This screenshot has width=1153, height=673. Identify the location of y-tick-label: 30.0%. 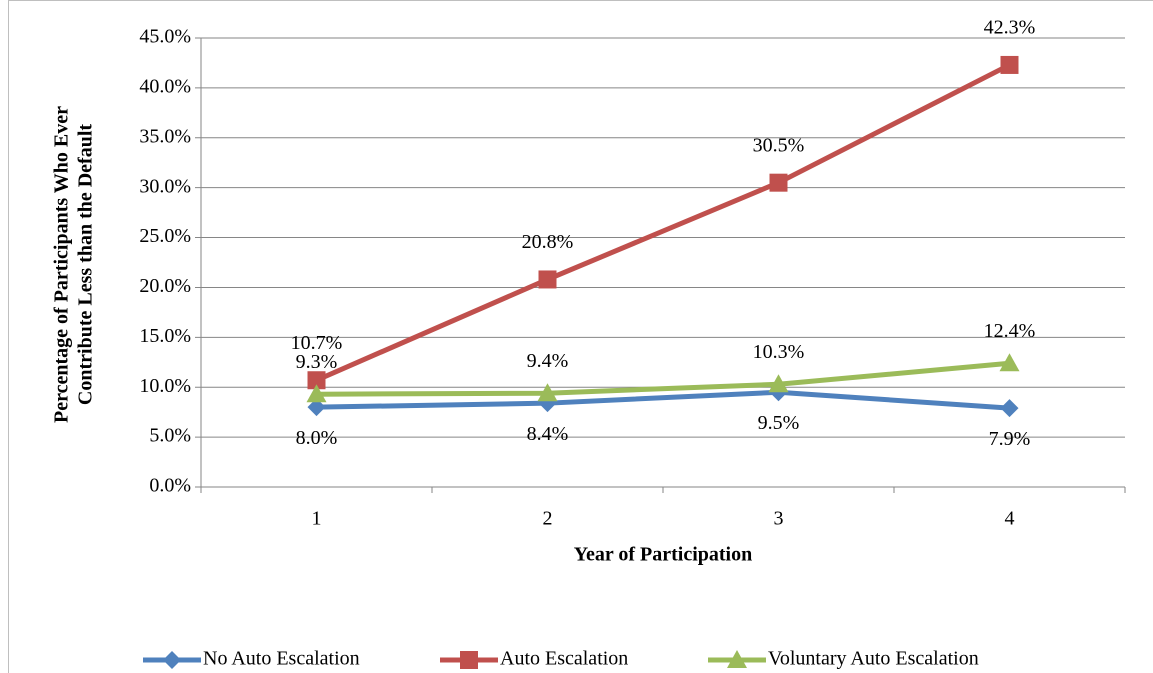
(165, 186).